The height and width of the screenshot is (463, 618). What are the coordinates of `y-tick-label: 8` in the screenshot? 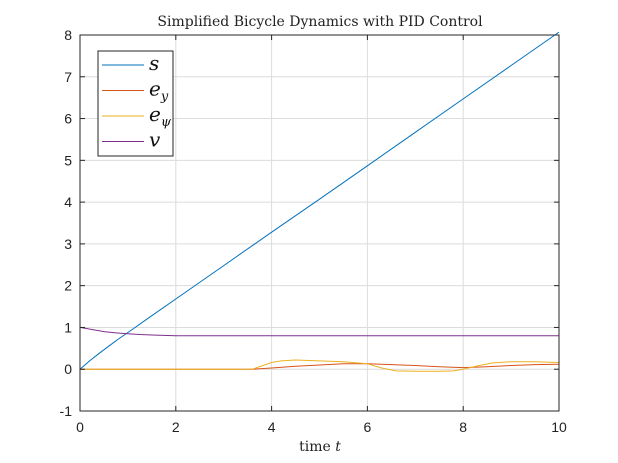 It's located at (68, 35).